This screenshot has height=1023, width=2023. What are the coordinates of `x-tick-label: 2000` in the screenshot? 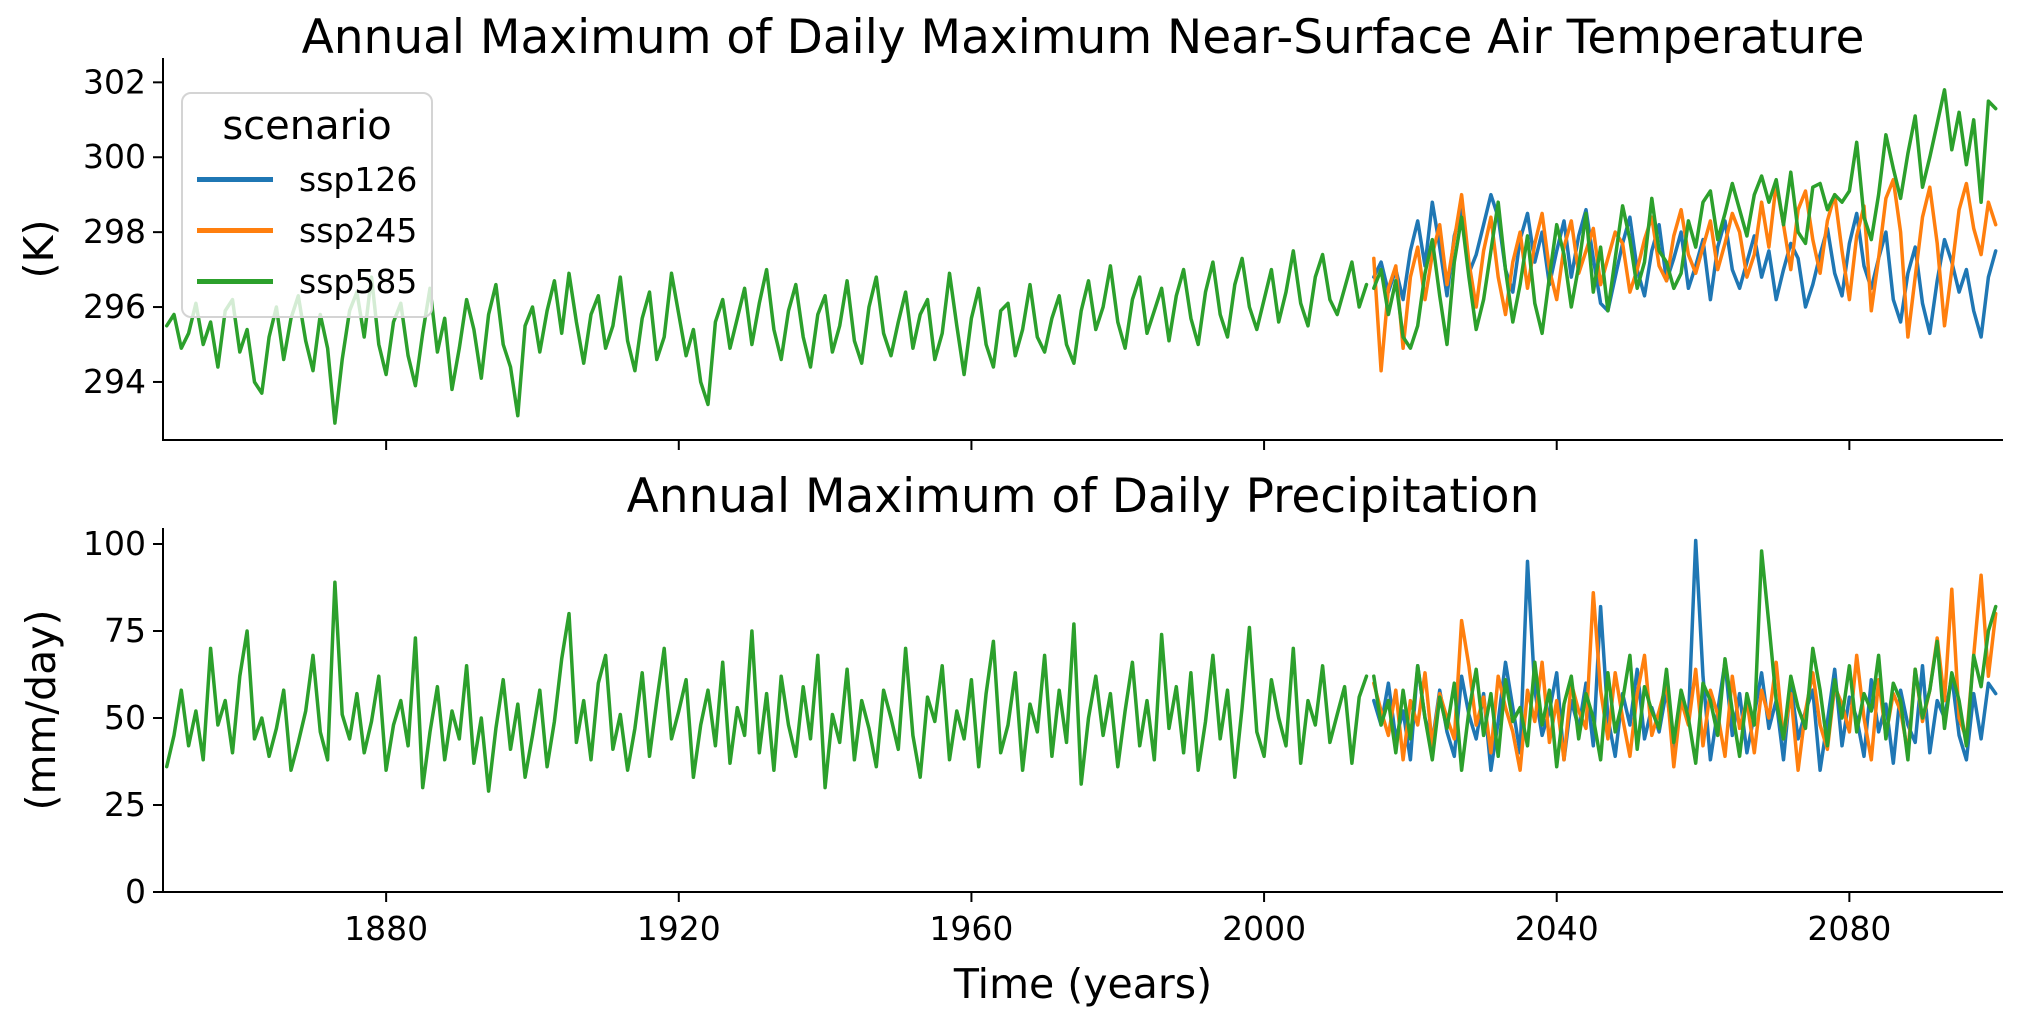 It's located at (1264, 928).